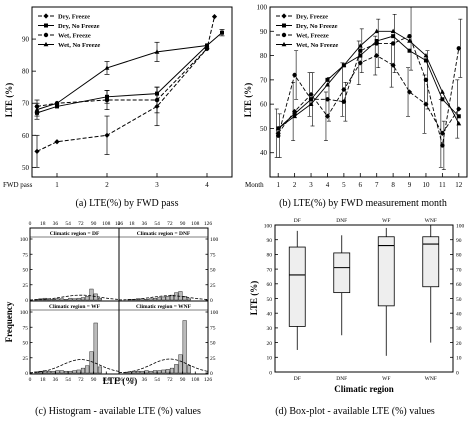 Image resolution: width=474 pixels, height=424 pixels. What do you see at coordinates (30, 380) in the screenshot?
I see `x-tick-label-bottom: 0` at bounding box center [30, 380].